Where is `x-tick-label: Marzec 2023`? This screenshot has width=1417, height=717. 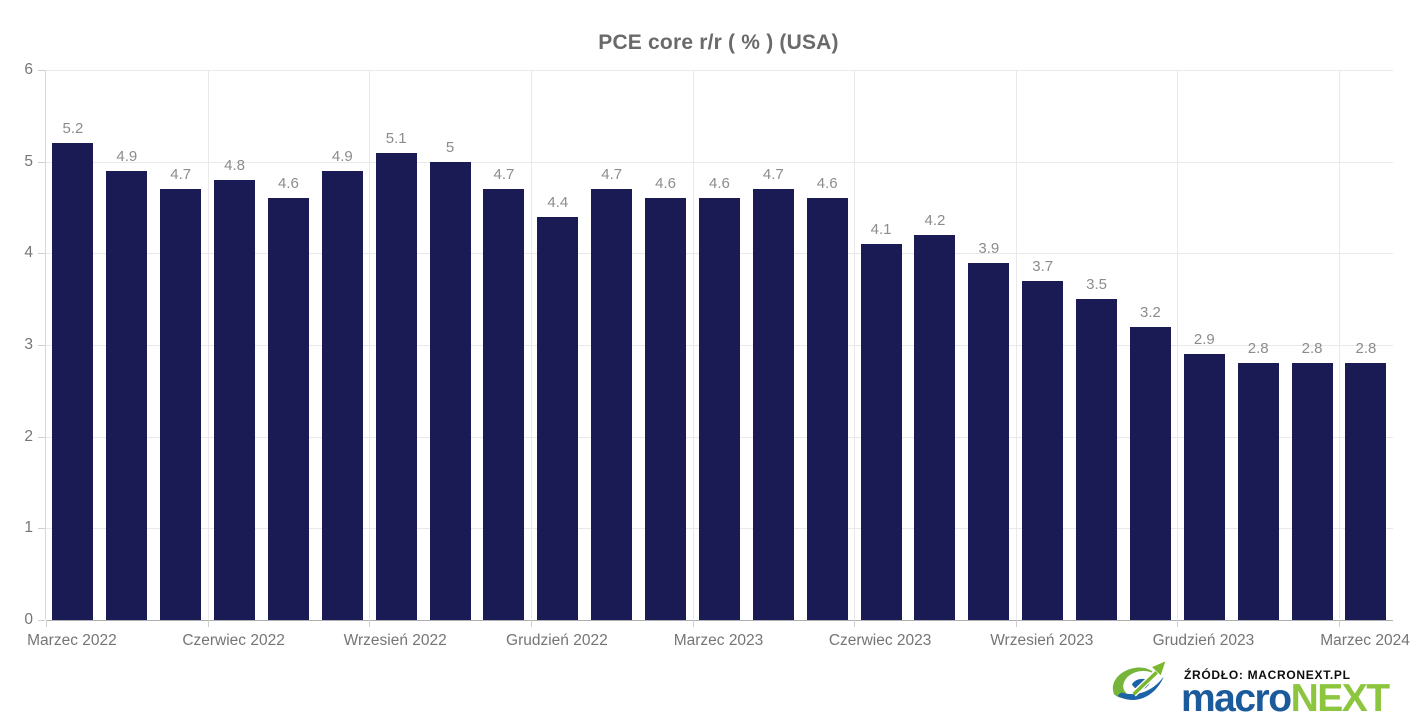 x-tick-label: Marzec 2023 is located at coordinates (718, 640).